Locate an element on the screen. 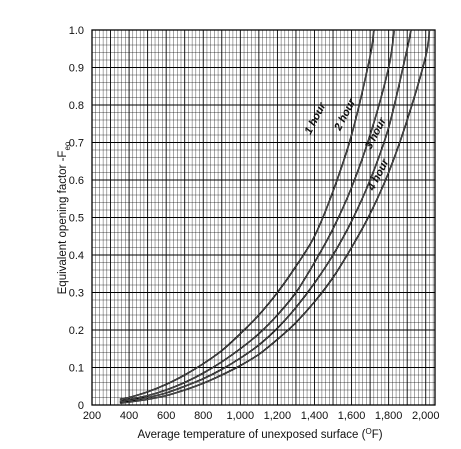 This screenshot has width=461, height=449. x-tick-label: 1,000 is located at coordinates (241, 416).